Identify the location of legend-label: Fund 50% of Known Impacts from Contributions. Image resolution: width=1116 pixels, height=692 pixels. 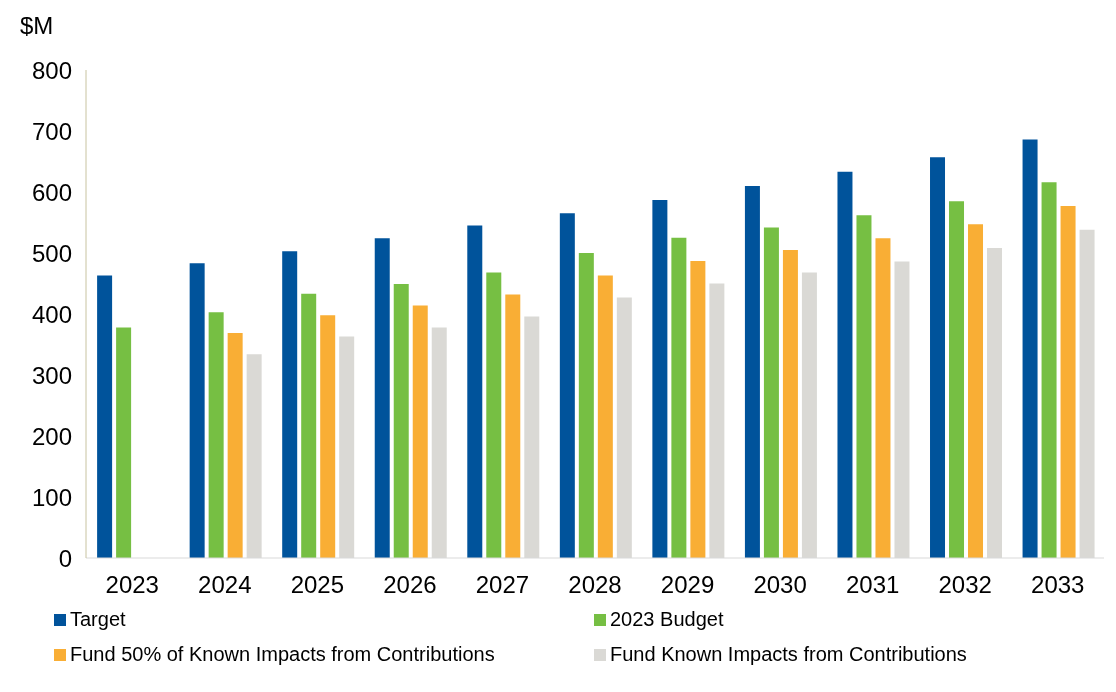
(282, 654).